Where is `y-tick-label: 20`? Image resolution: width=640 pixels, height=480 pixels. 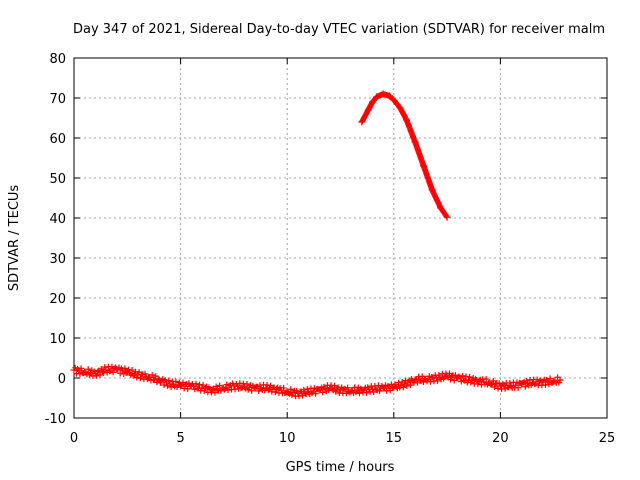 y-tick-label: 20 is located at coordinates (57, 299).